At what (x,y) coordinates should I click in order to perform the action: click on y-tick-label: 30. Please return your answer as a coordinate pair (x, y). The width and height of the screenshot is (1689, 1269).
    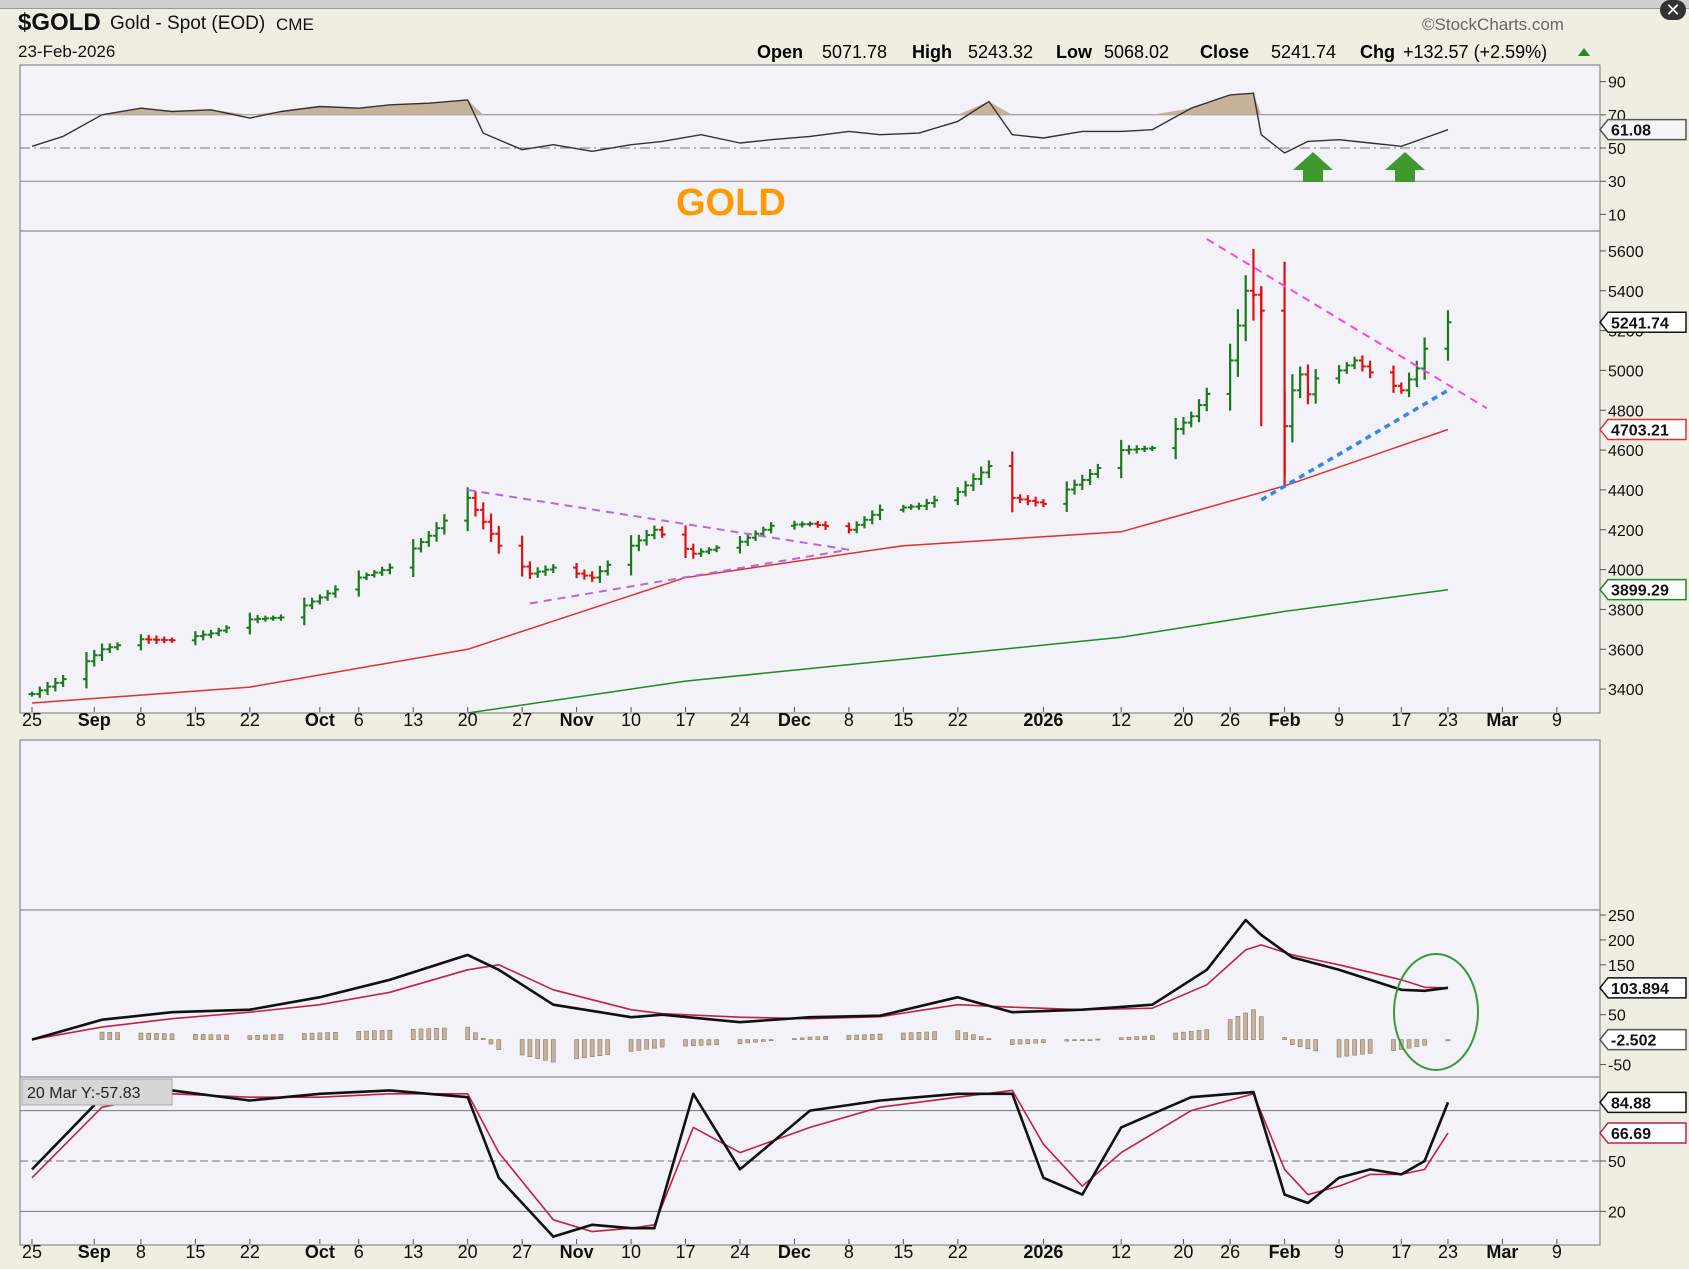
    Looking at the image, I should click on (1617, 182).